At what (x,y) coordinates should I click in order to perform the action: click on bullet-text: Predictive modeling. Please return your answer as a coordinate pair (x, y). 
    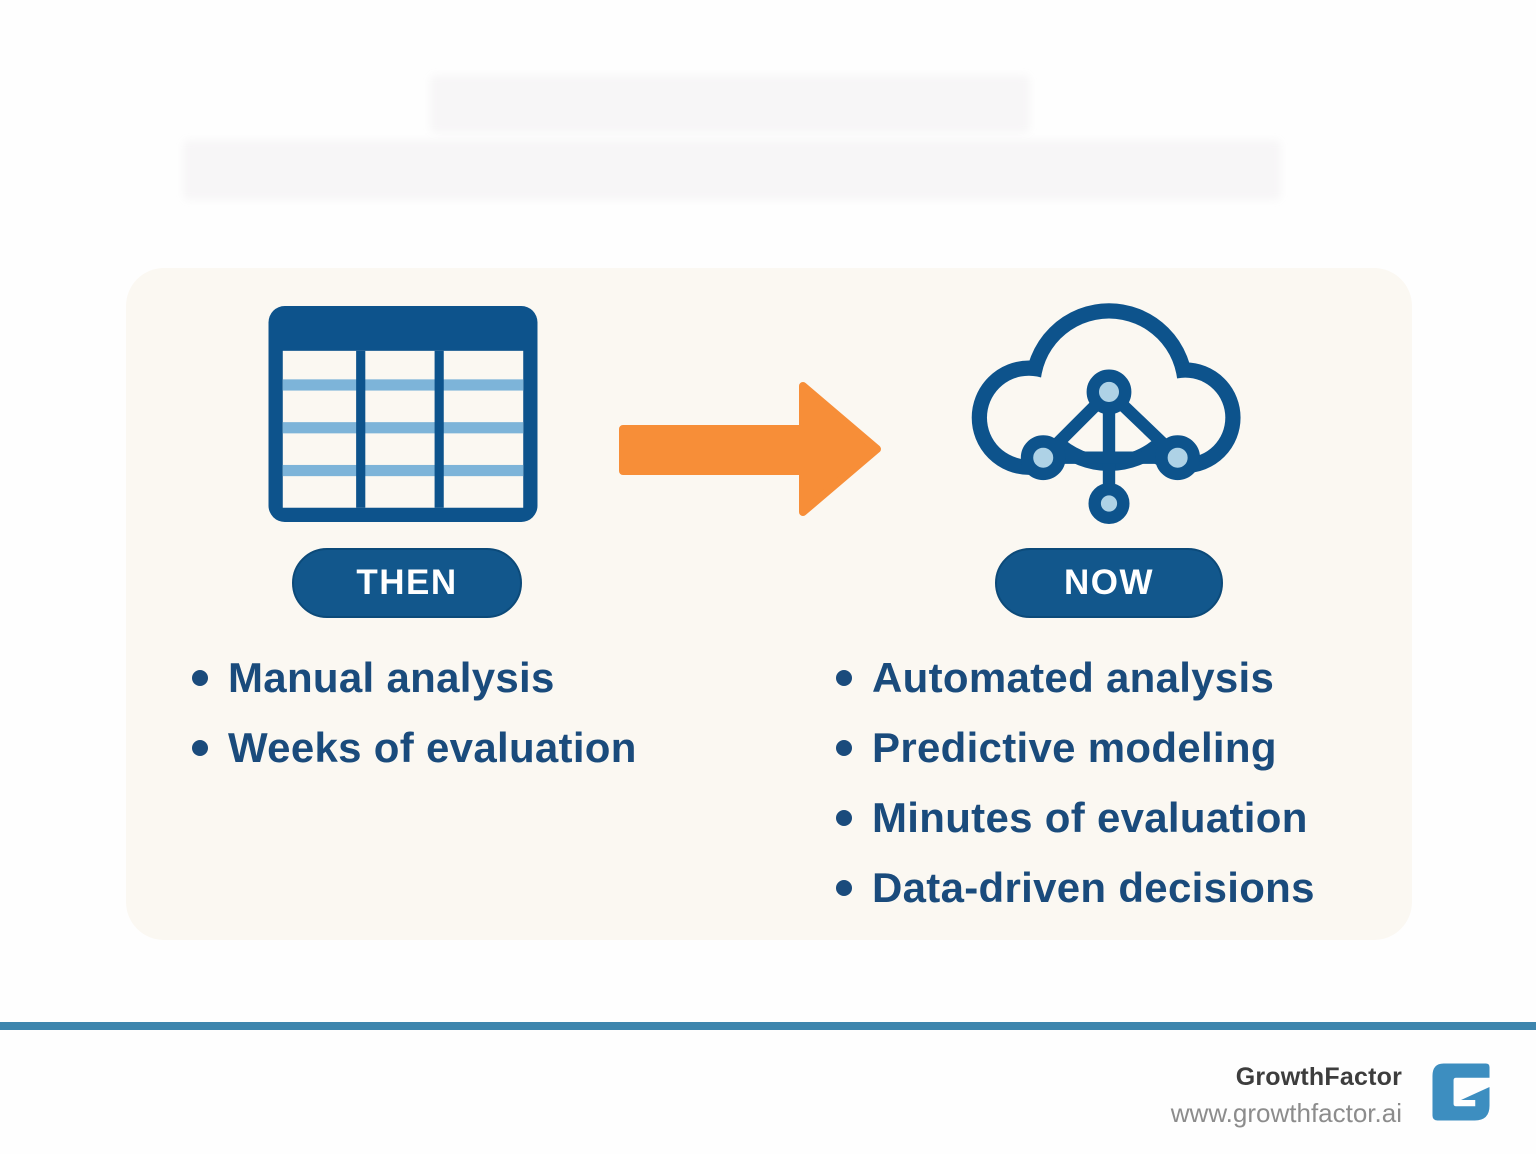
    Looking at the image, I should click on (1074, 747).